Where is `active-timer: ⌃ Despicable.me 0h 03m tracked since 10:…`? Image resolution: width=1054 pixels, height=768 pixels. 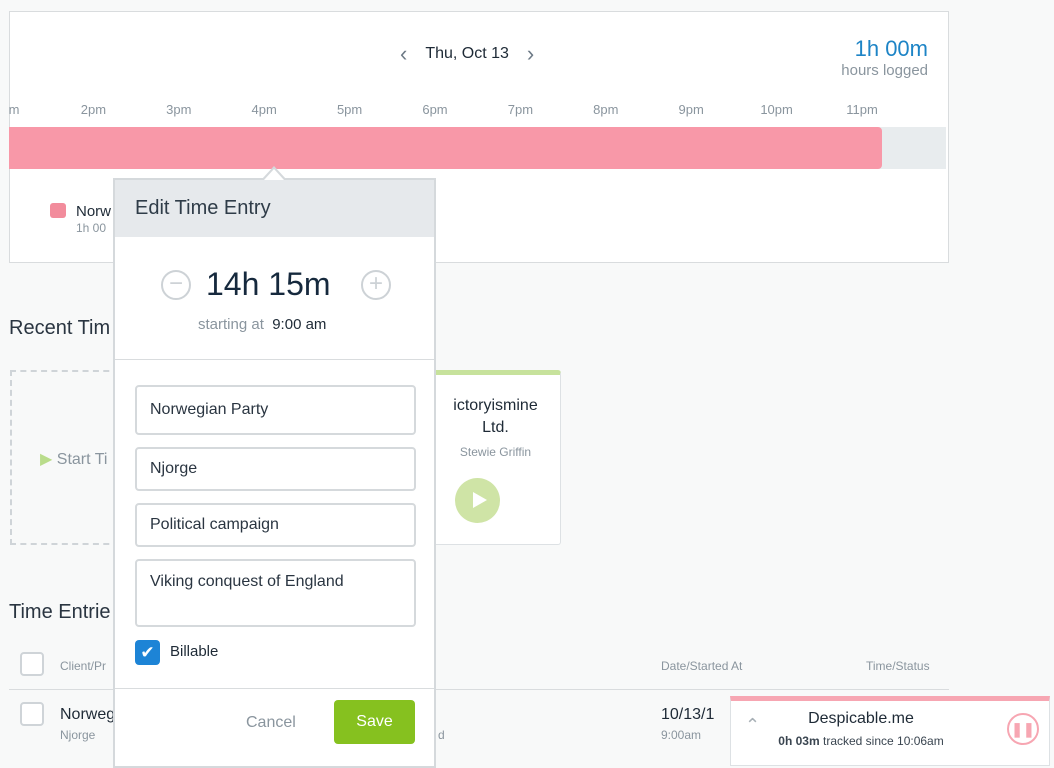
active-timer: ⌃ Despicable.me 0h 03m tracked since 10:… is located at coordinates (890, 731).